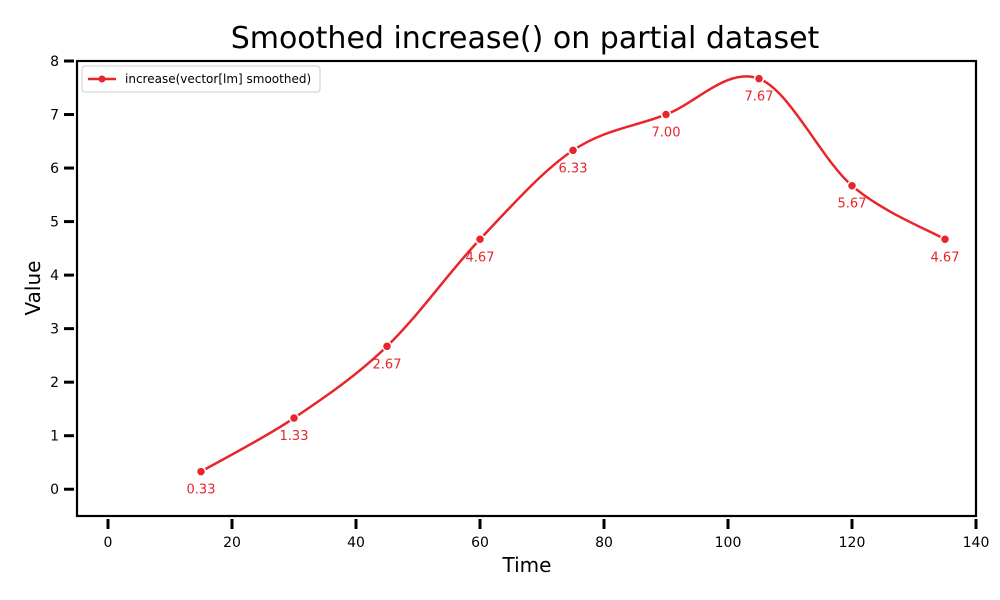 The height and width of the screenshot is (600, 1000). I want to click on y-tick-label: 4, so click(54, 276).